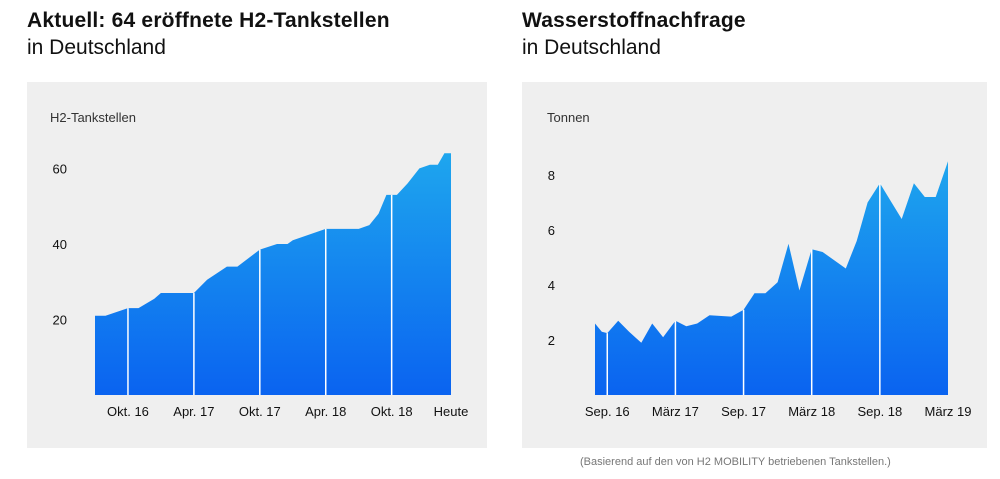  Describe the element at coordinates (96, 47) in the screenshot. I see `left-chart-subtitle: in Deutschland` at that location.